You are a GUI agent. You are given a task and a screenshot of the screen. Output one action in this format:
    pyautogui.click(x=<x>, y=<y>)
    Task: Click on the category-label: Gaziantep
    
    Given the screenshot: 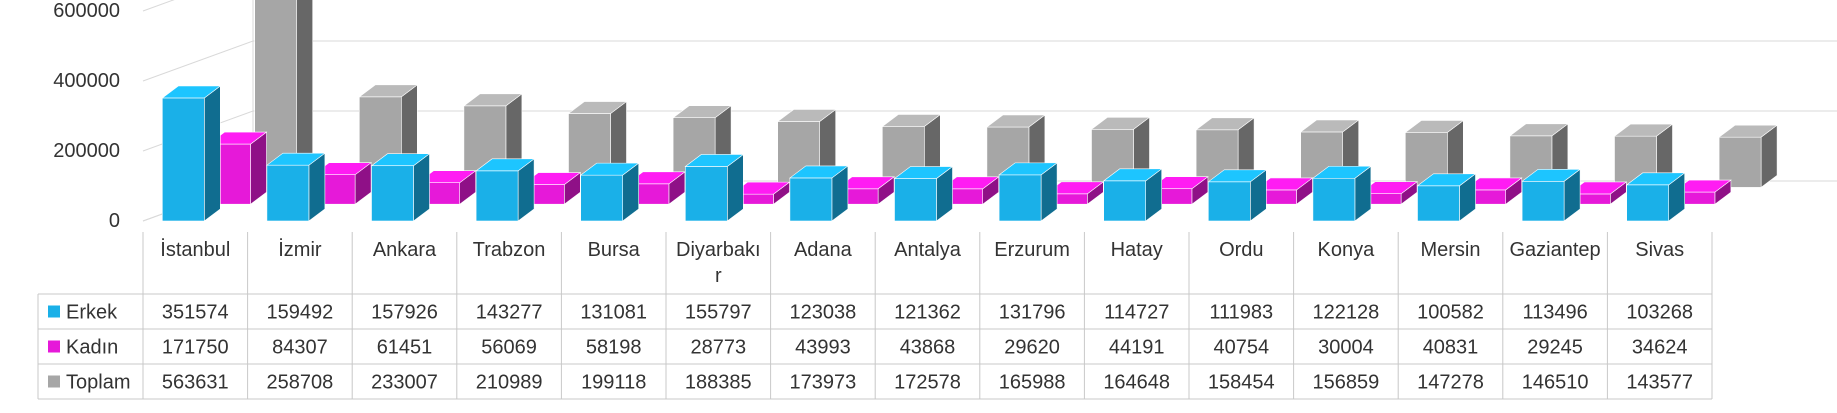 What is the action you would take?
    pyautogui.click(x=1555, y=250)
    